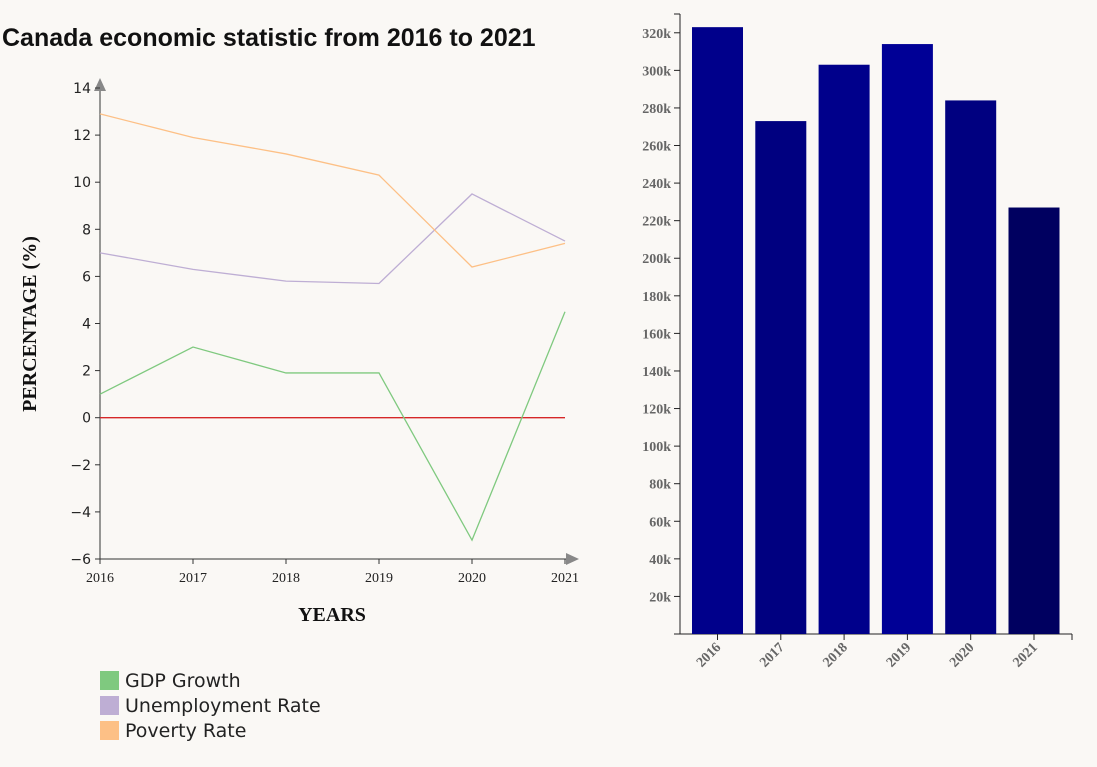 The width and height of the screenshot is (1097, 767). What do you see at coordinates (772, 655) in the screenshot?
I see `bar-x-tick-label: 2017` at bounding box center [772, 655].